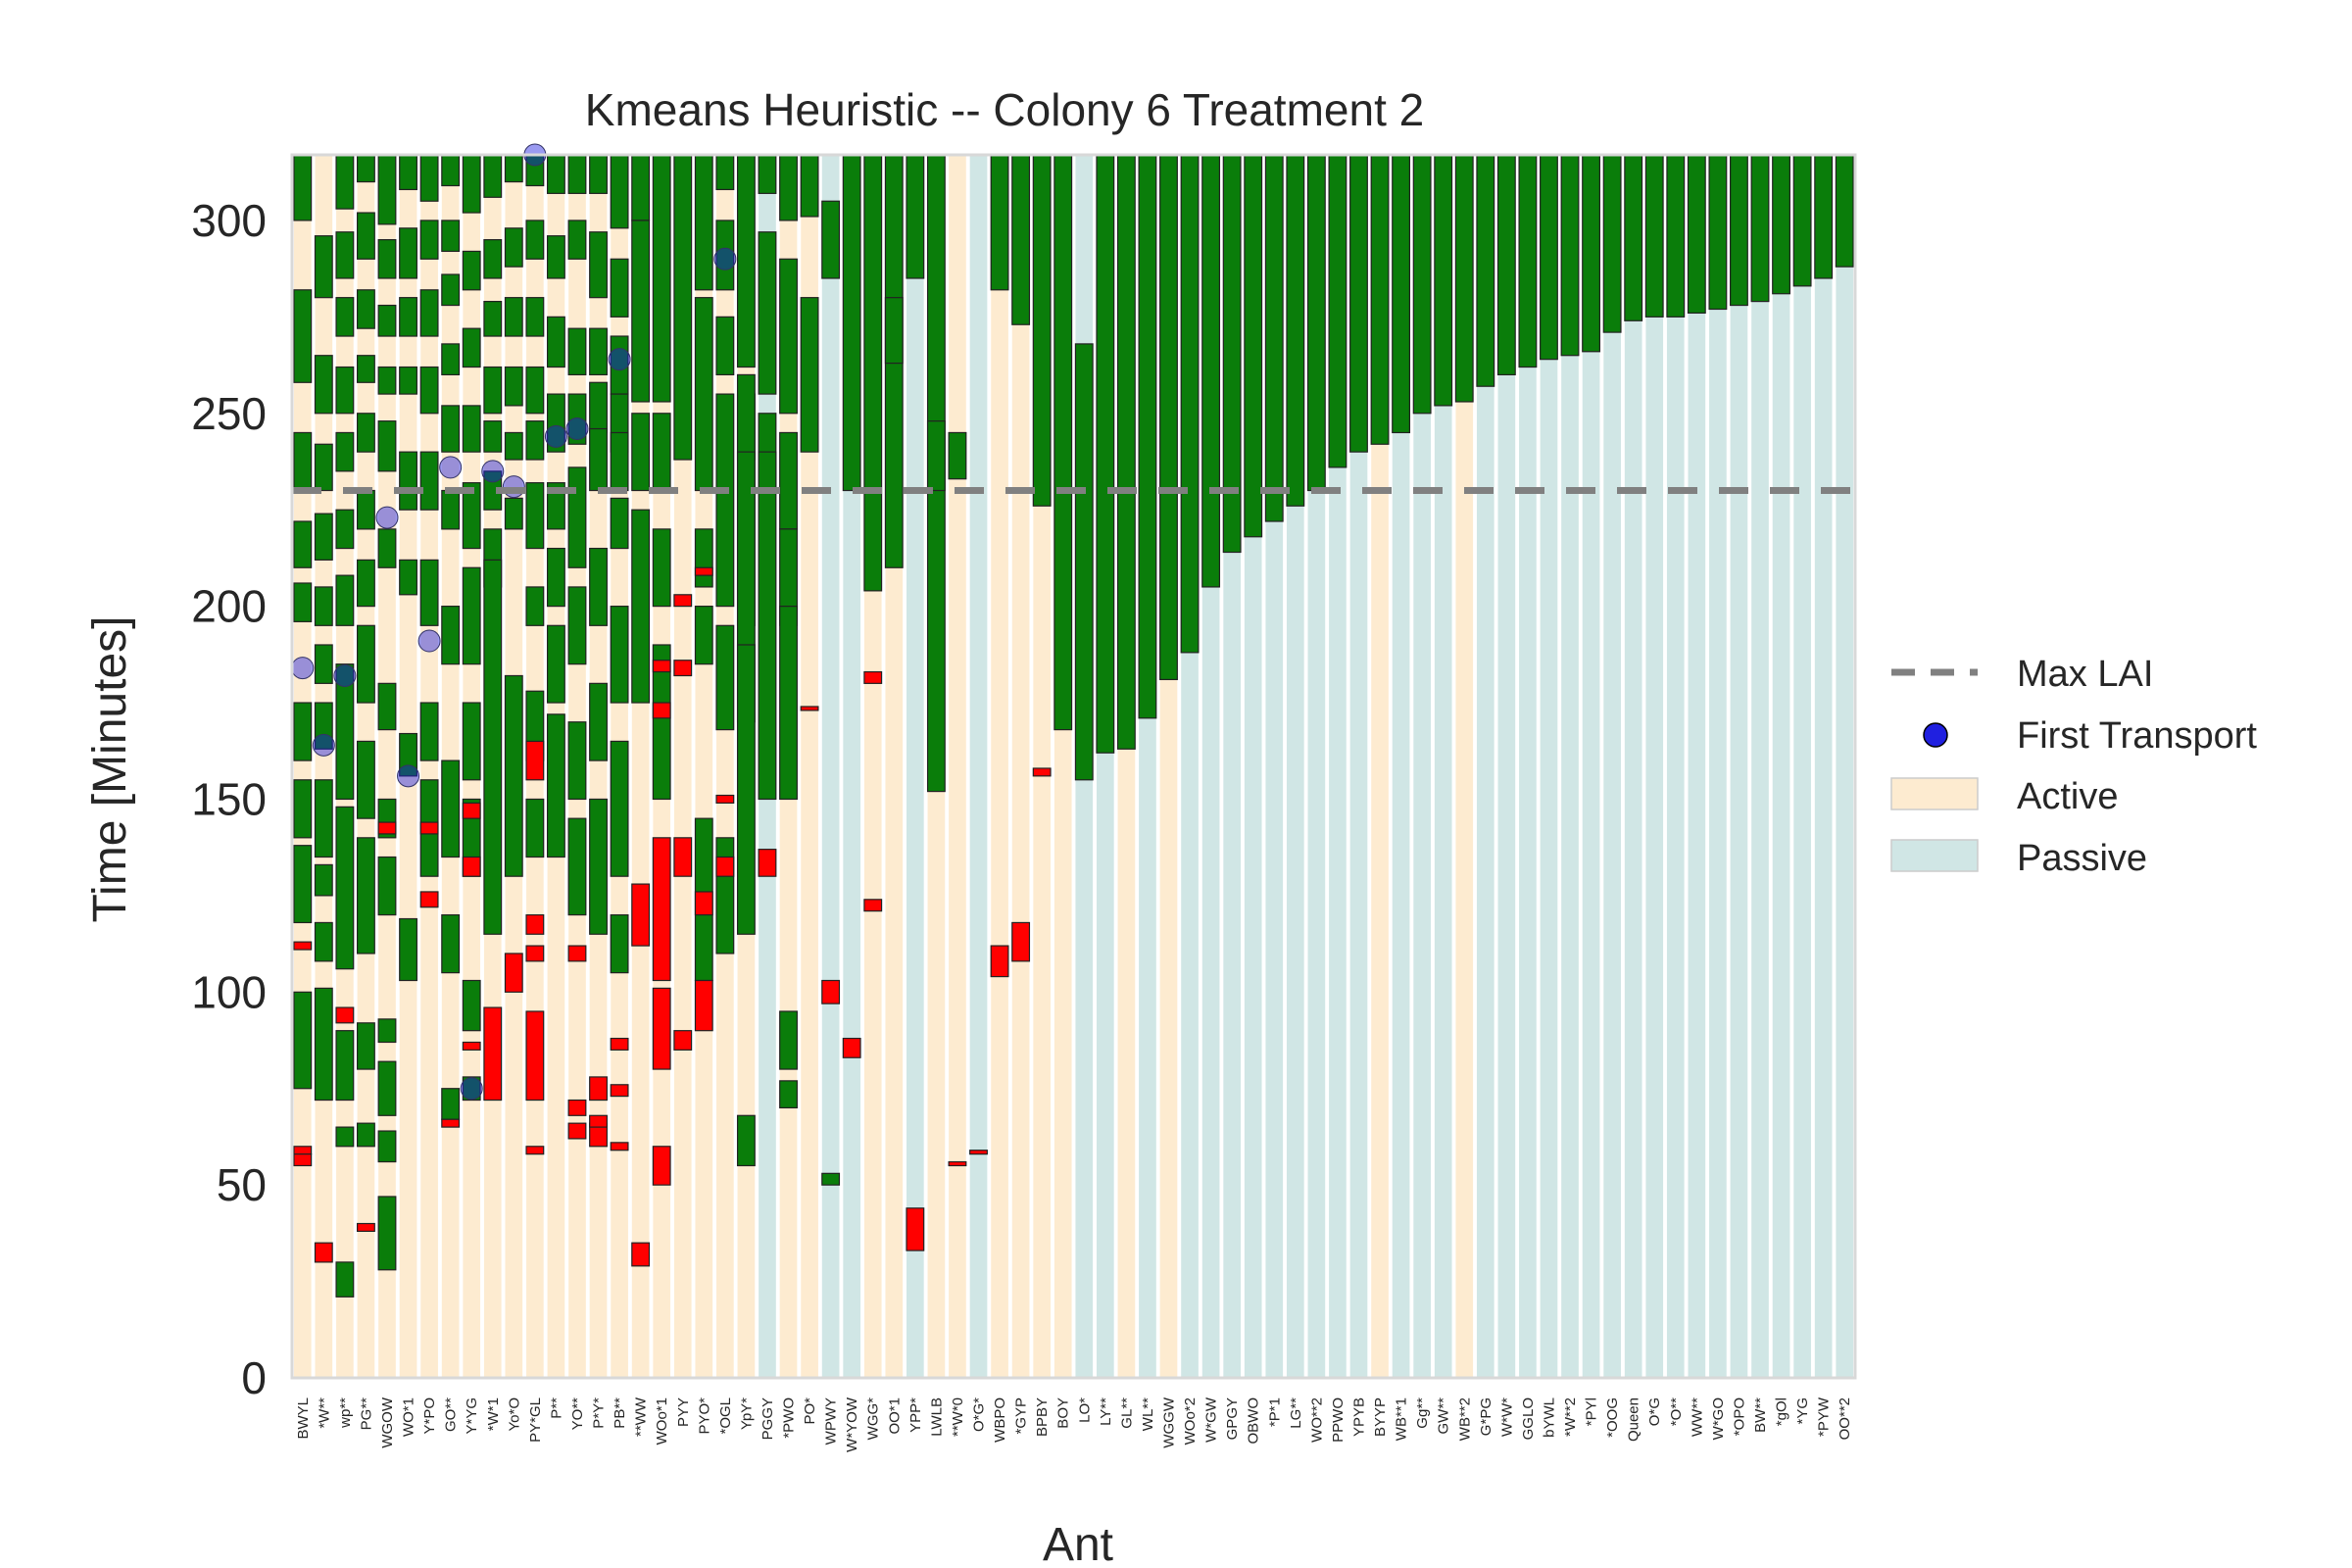 The image size is (2352, 1568). Describe the element at coordinates (229, 413) in the screenshot. I see `y-tick-label: 250` at that location.